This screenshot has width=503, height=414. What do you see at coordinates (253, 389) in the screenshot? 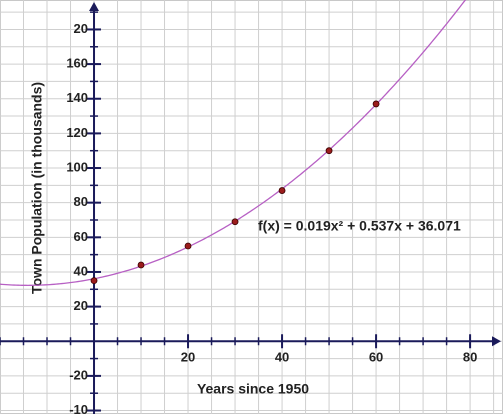
I see `x-axis-label: Years since 1950` at bounding box center [253, 389].